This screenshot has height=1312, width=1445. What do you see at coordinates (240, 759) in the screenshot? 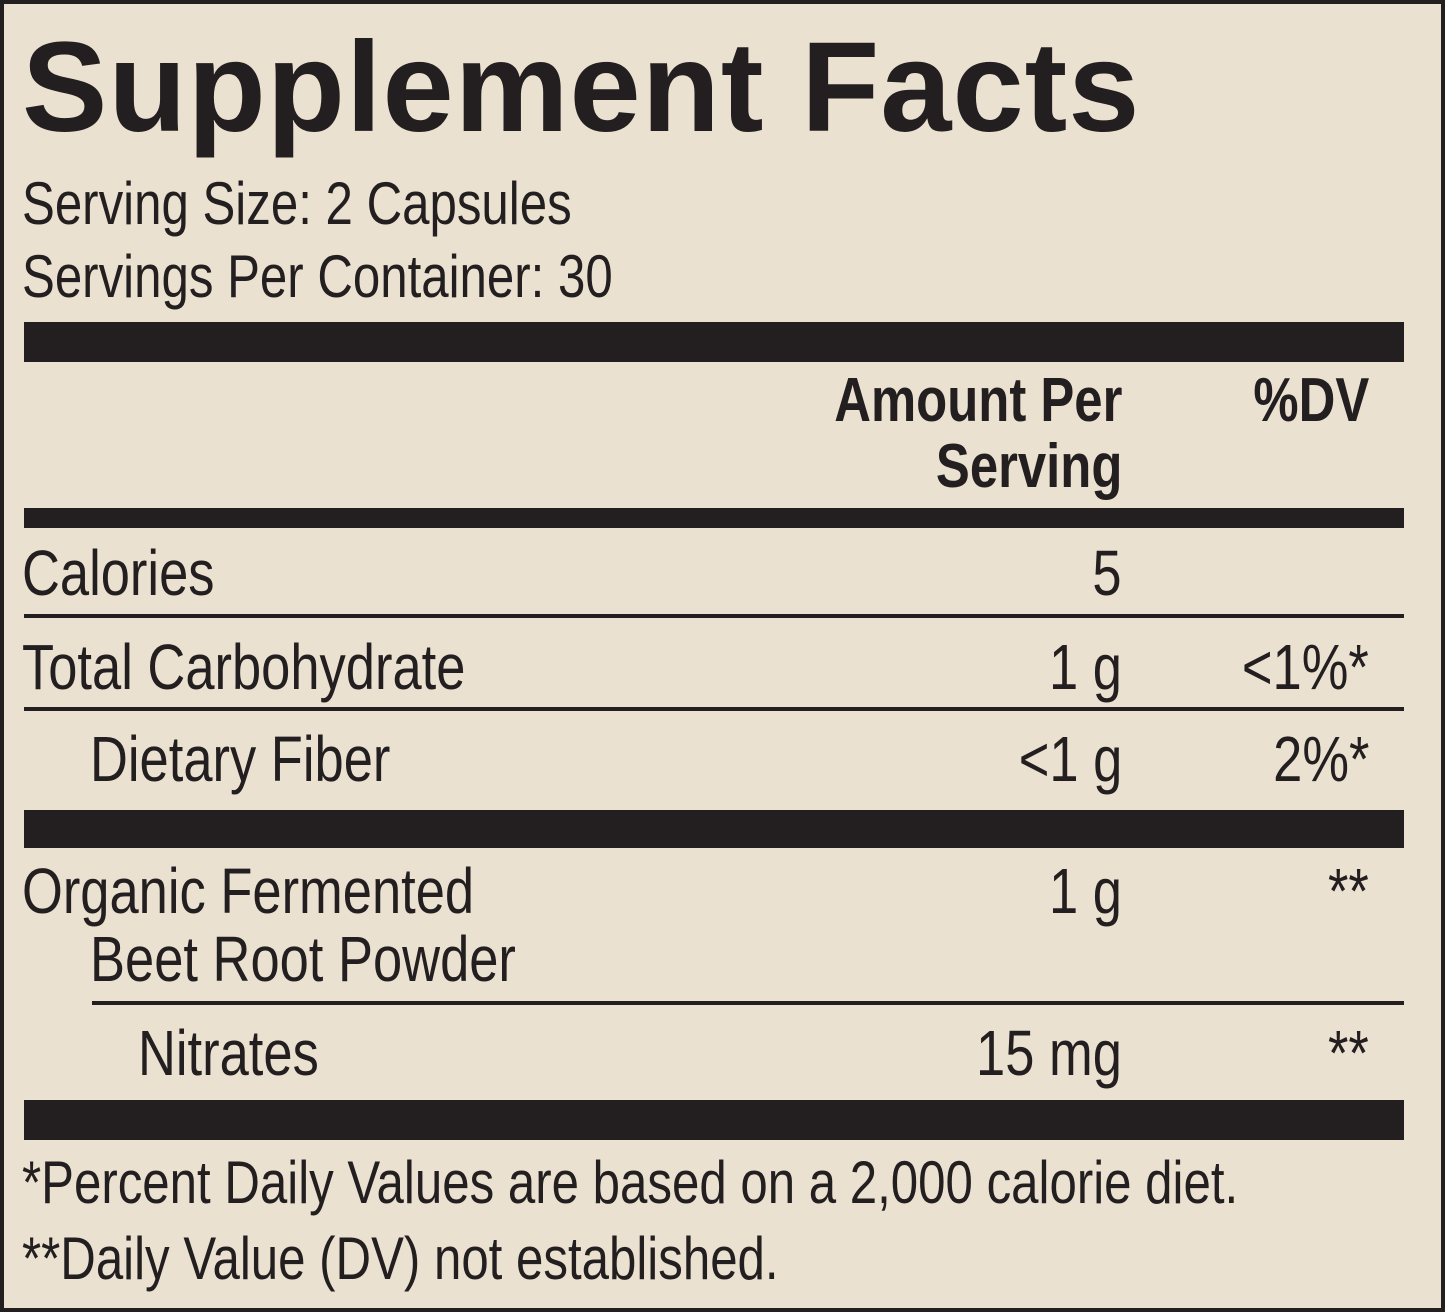
I see `row-name-dietary-fiber: Dietary Fiber` at bounding box center [240, 759].